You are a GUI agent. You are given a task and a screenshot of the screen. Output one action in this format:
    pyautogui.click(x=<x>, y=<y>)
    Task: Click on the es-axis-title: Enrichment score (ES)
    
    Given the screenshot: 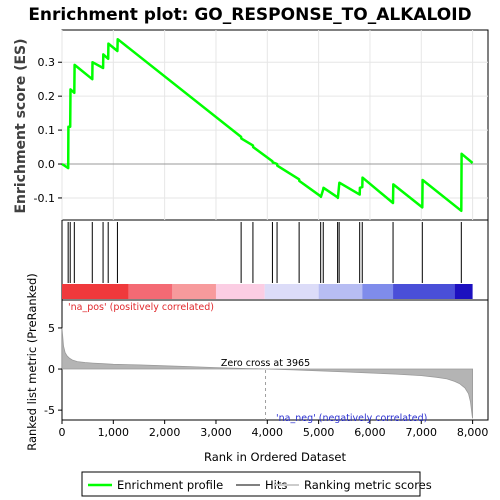 What is the action you would take?
    pyautogui.click(x=21, y=125)
    